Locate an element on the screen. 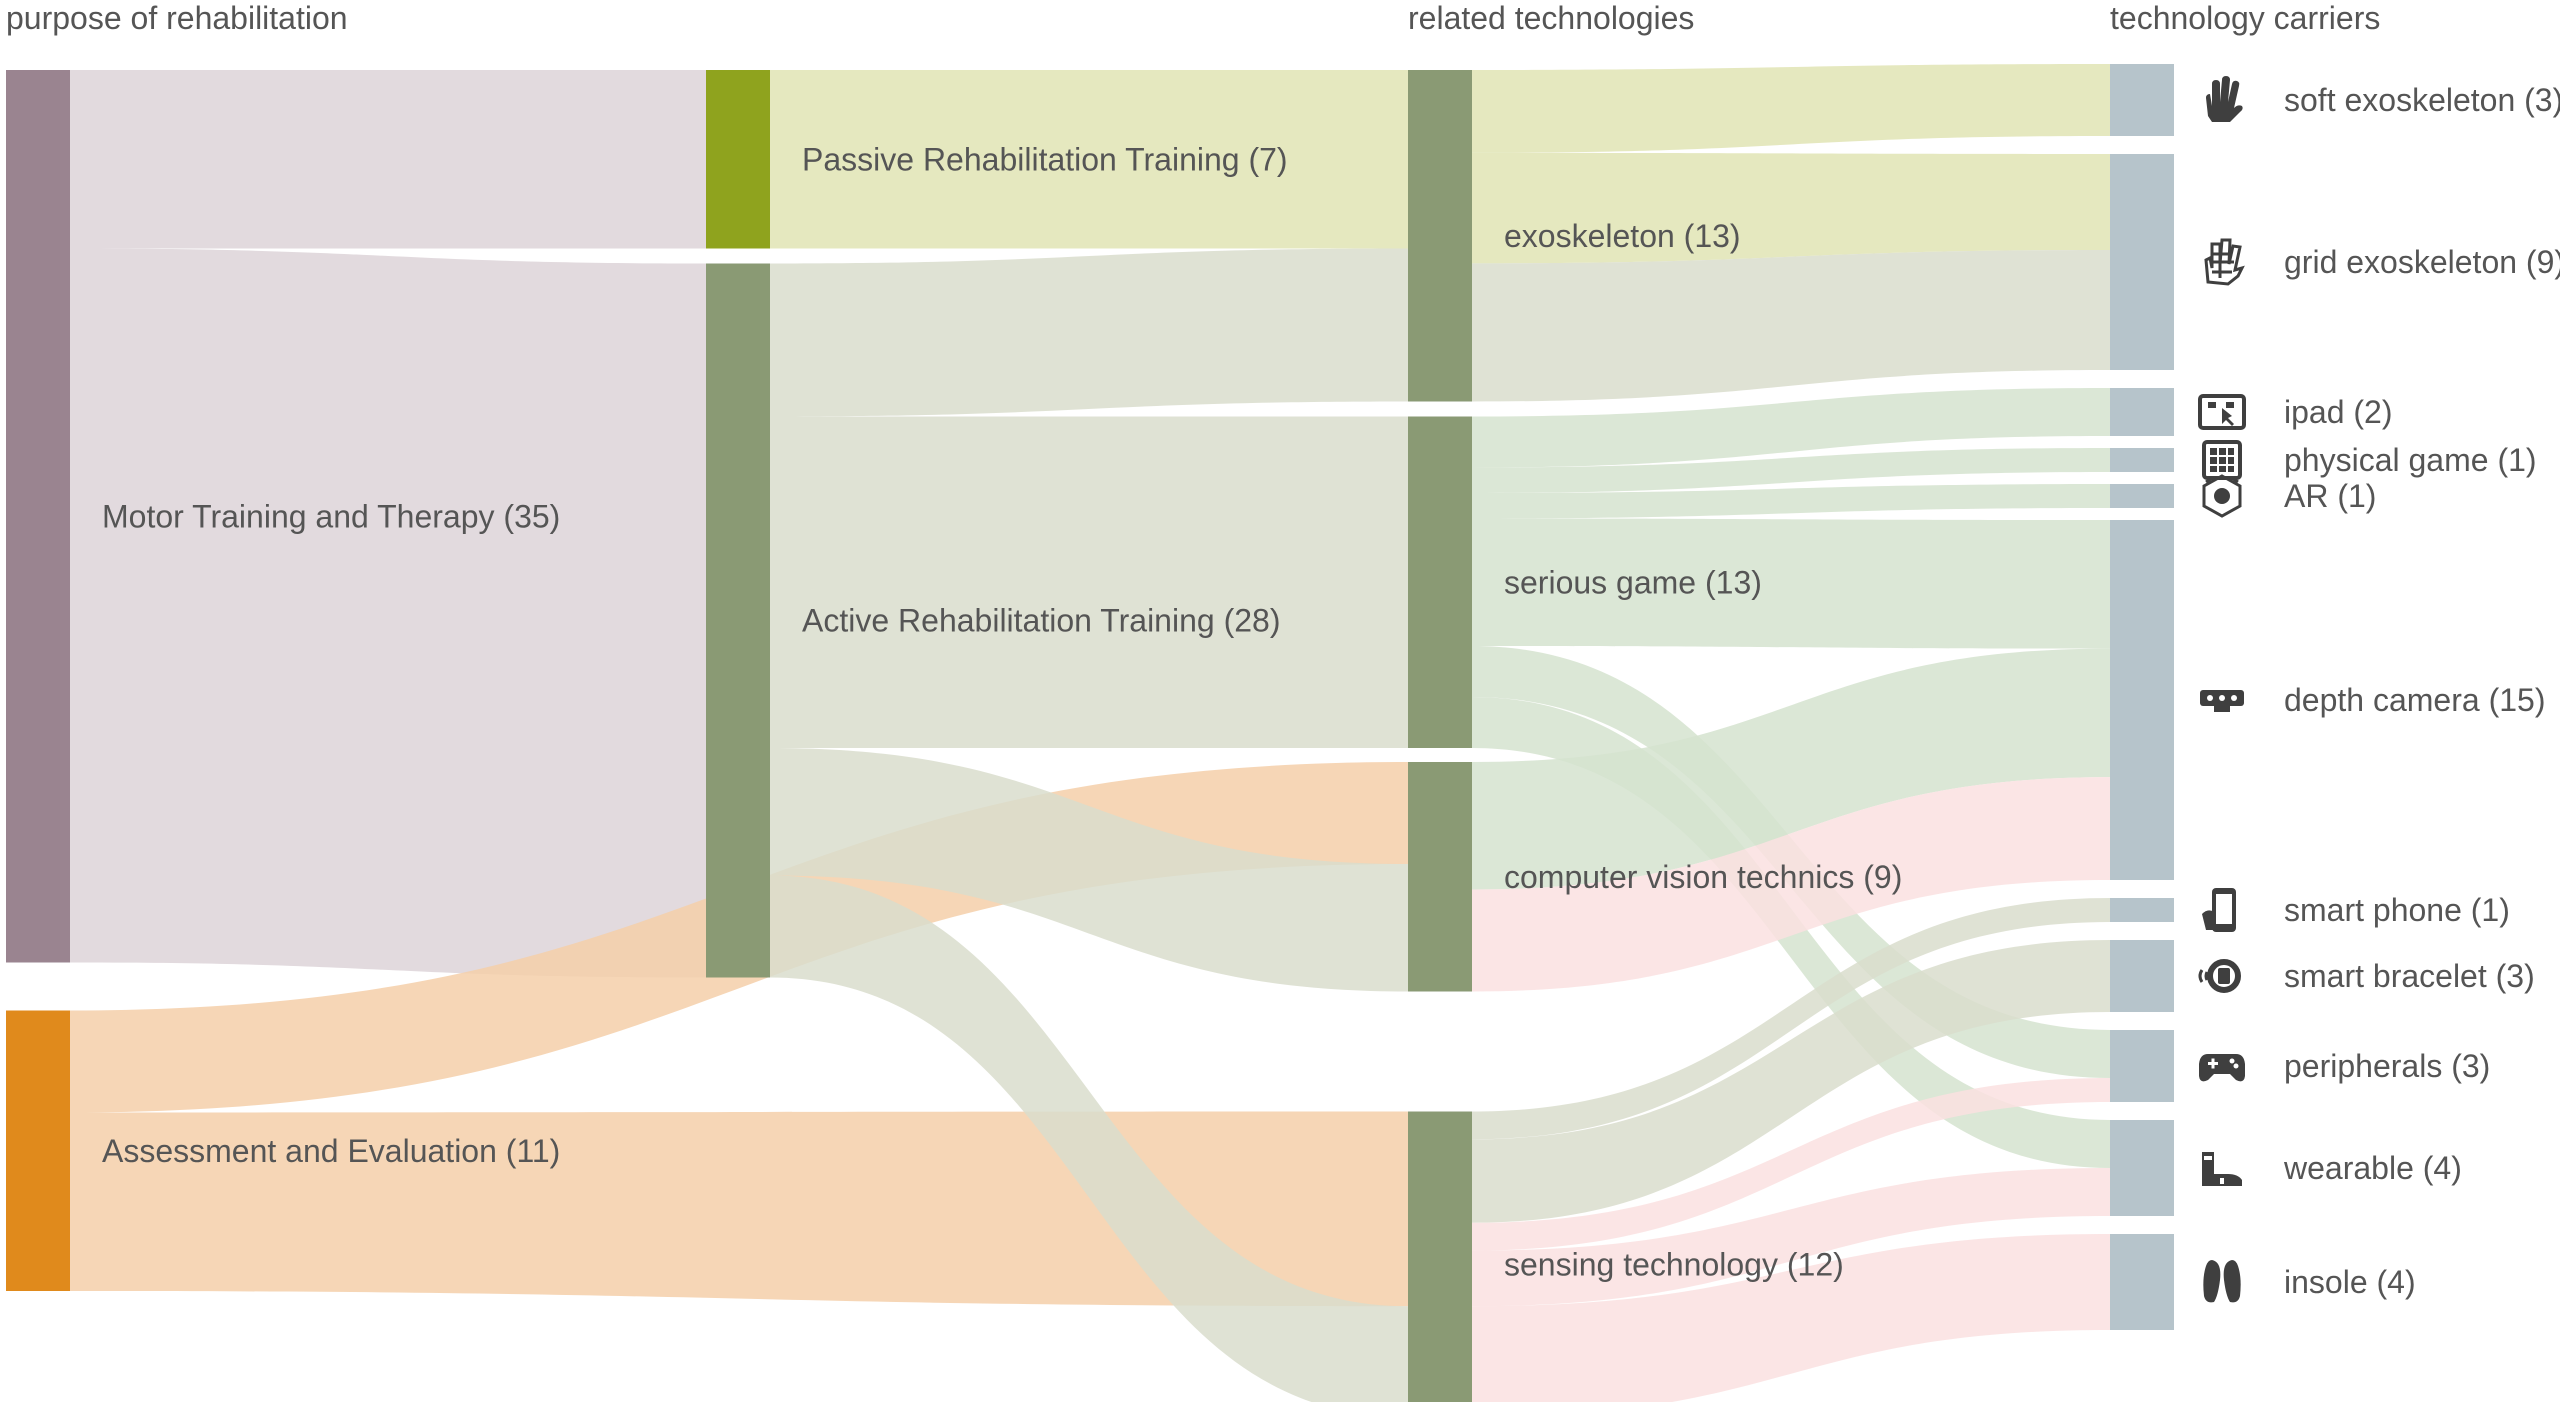 This screenshot has width=2560, height=1402. label-phone: smart phone (1) is located at coordinates (2397, 910).